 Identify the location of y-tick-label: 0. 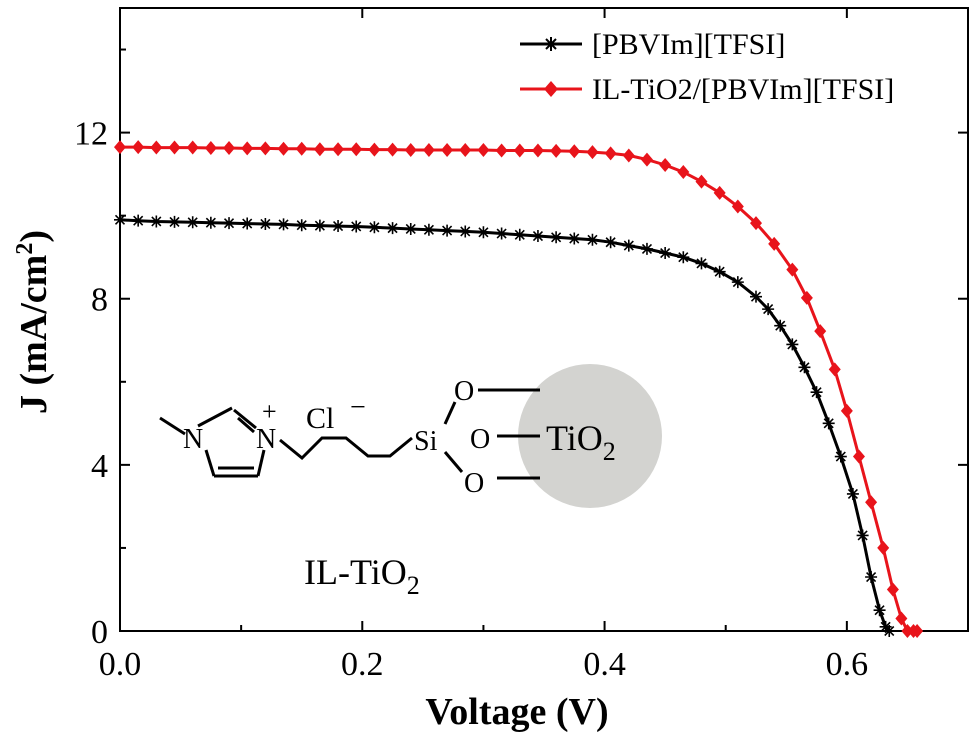
(99, 632).